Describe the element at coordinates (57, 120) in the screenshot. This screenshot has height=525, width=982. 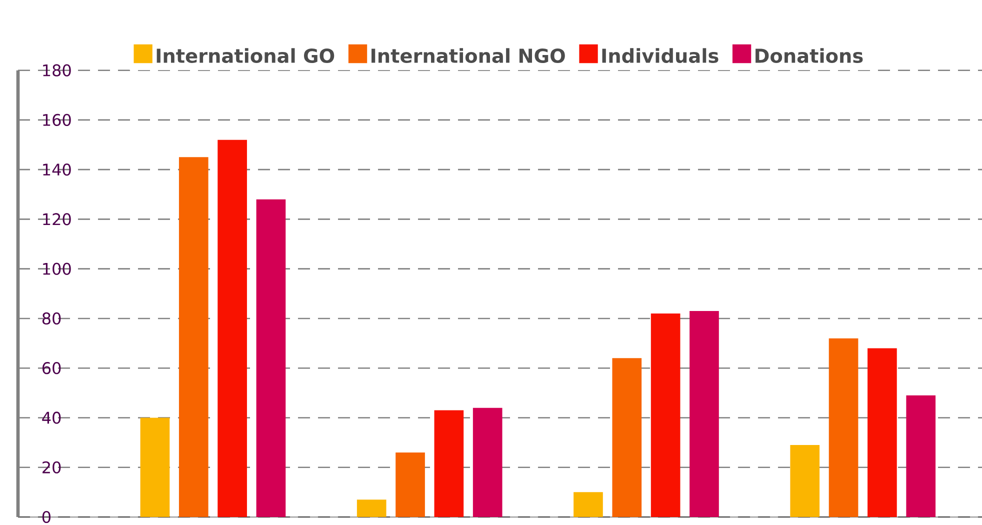
I see `y-tick-label: 160` at that location.